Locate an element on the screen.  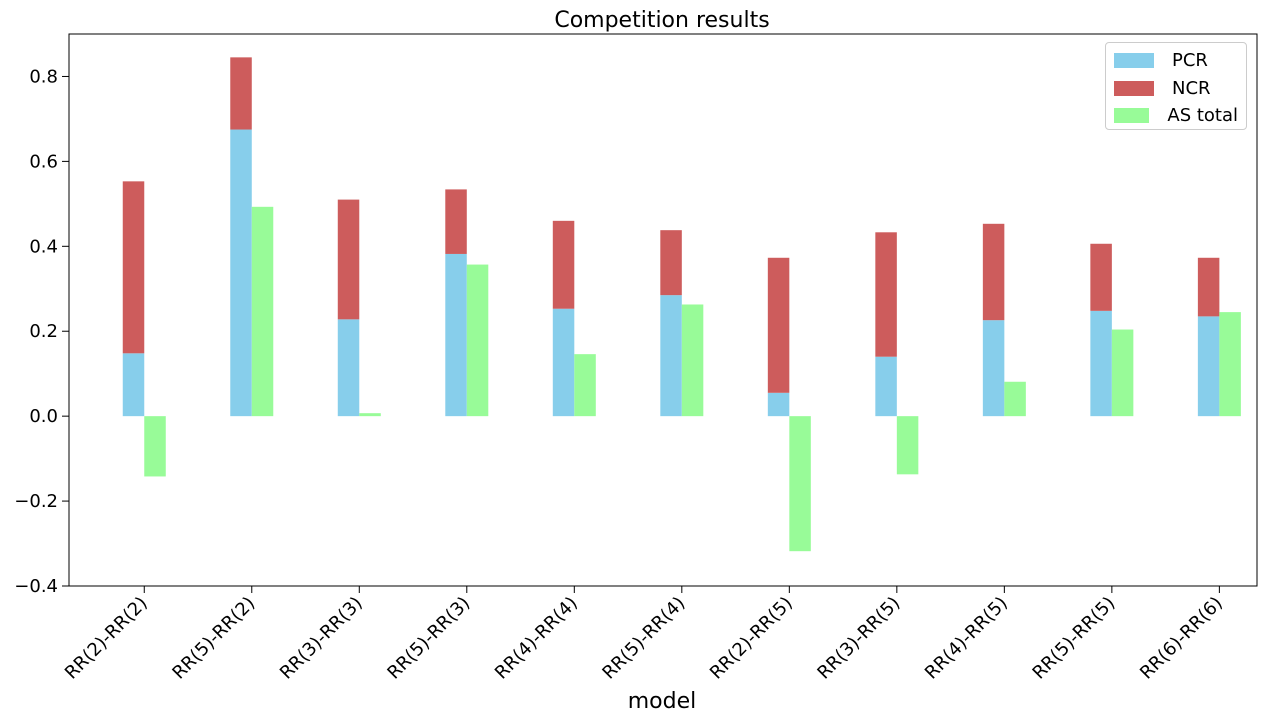
x-tick-label: RR(5)-RR(2) is located at coordinates (213, 638).